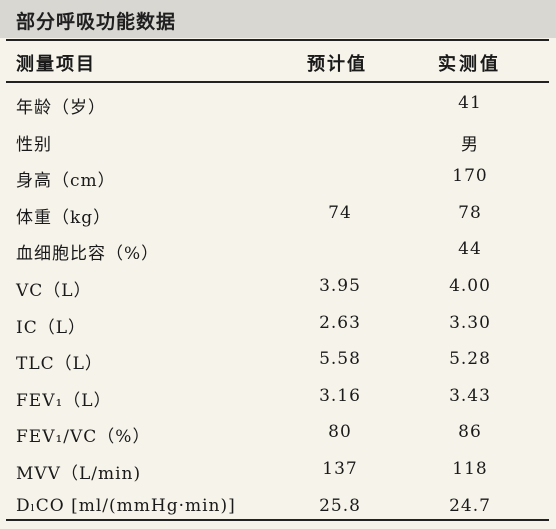 Image resolution: width=556 pixels, height=529 pixels. Describe the element at coordinates (278, 470) in the screenshot. I see `table-row: MVV（L/min) 137 118` at that location.